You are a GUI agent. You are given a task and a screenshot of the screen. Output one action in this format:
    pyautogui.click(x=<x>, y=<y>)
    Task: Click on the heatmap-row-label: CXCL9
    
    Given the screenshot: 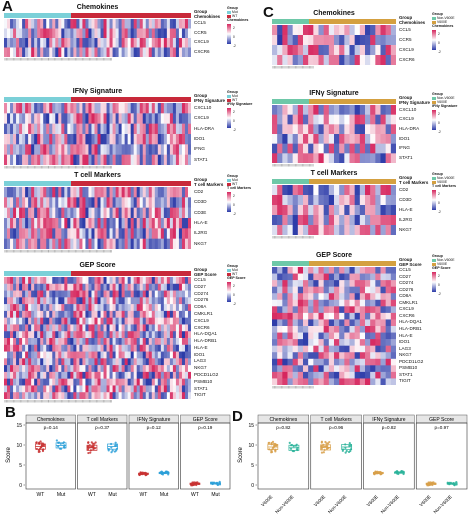 What is the action you would take?
    pyautogui.click(x=406, y=49)
    